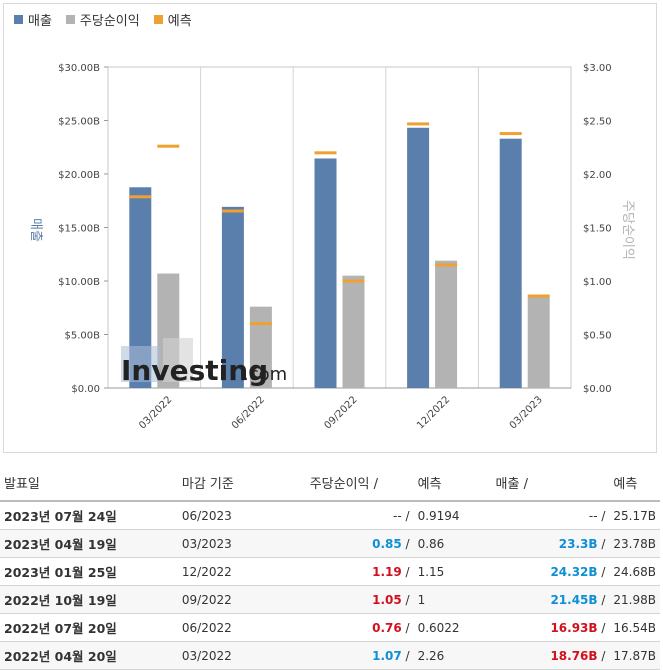 The height and width of the screenshot is (670, 663). I want to click on revenue-forecast-cell: 24.68B, so click(634, 571).